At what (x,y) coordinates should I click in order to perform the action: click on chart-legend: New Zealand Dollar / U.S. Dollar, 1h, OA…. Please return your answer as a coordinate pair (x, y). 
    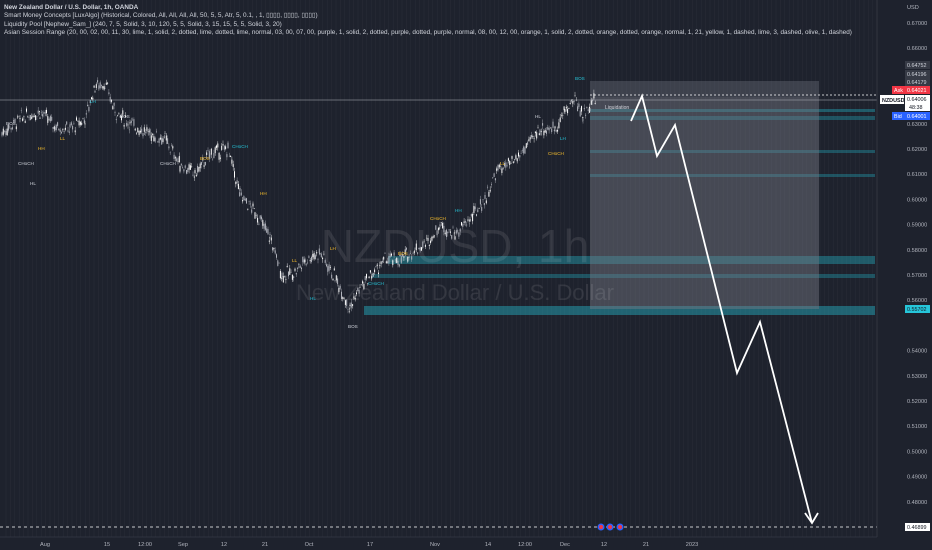
    Looking at the image, I should click on (428, 21).